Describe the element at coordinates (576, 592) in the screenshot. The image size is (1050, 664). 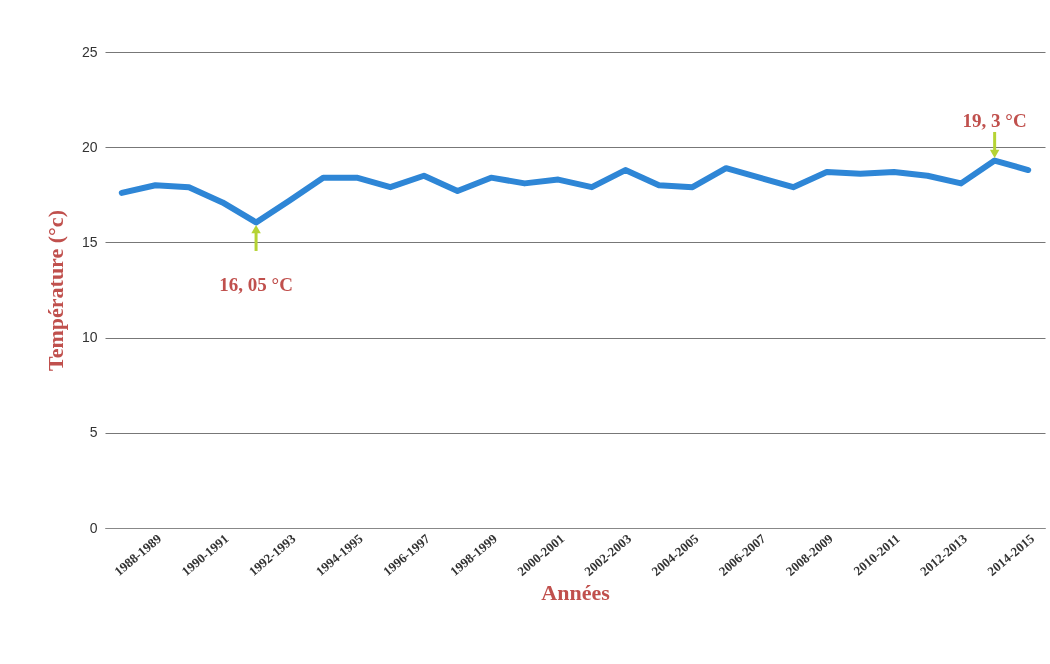
I see `x-axis-title: Années` at that location.